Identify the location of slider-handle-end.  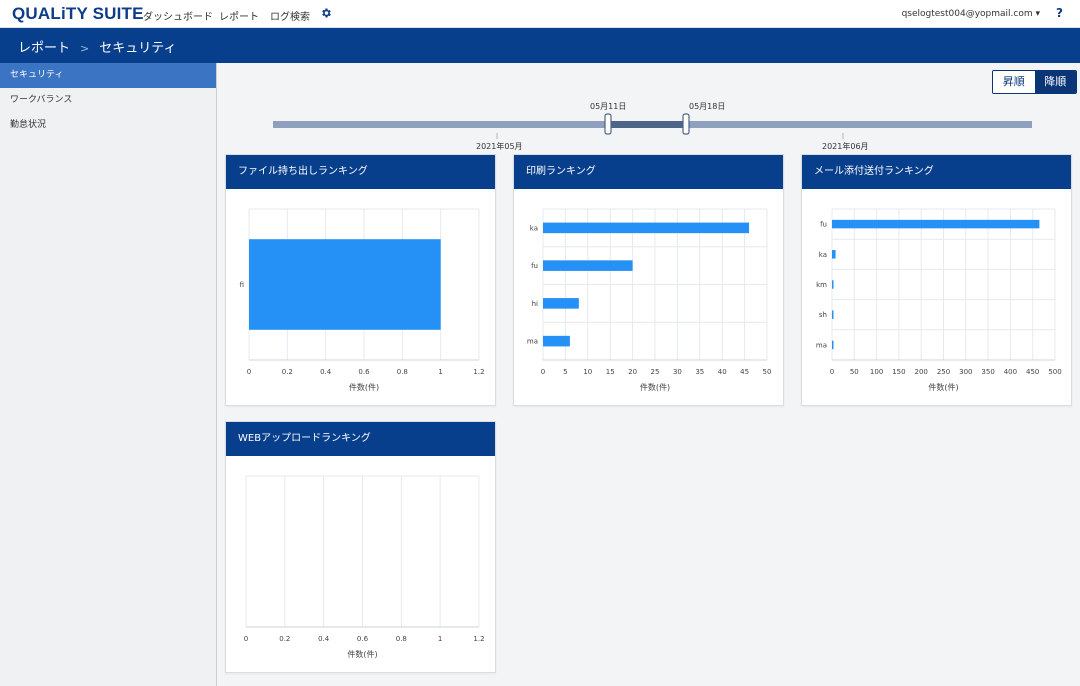
(686, 124).